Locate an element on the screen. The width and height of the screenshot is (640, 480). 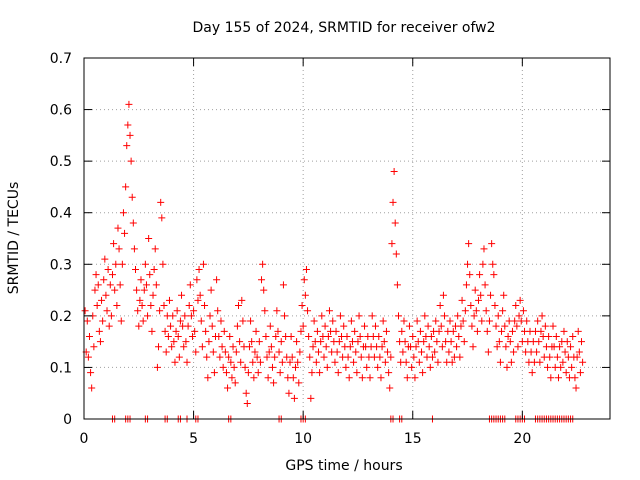
y-tick-label: 0.4 is located at coordinates (61, 214).